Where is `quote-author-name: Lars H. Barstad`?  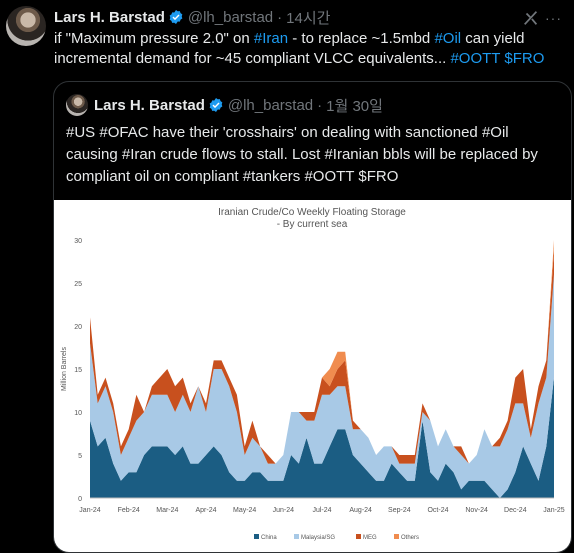 quote-author-name: Lars H. Barstad is located at coordinates (149, 105).